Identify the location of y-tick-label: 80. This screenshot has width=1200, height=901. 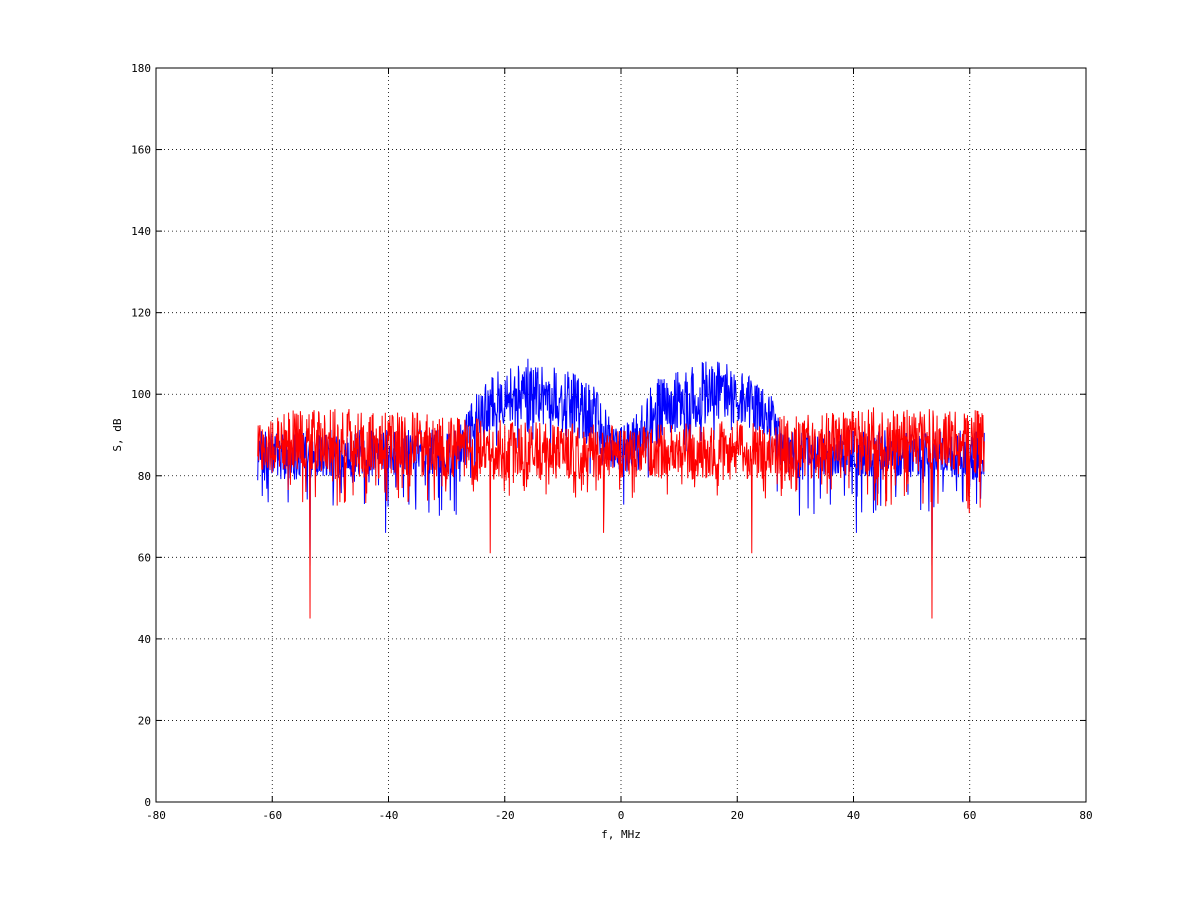
(144, 476).